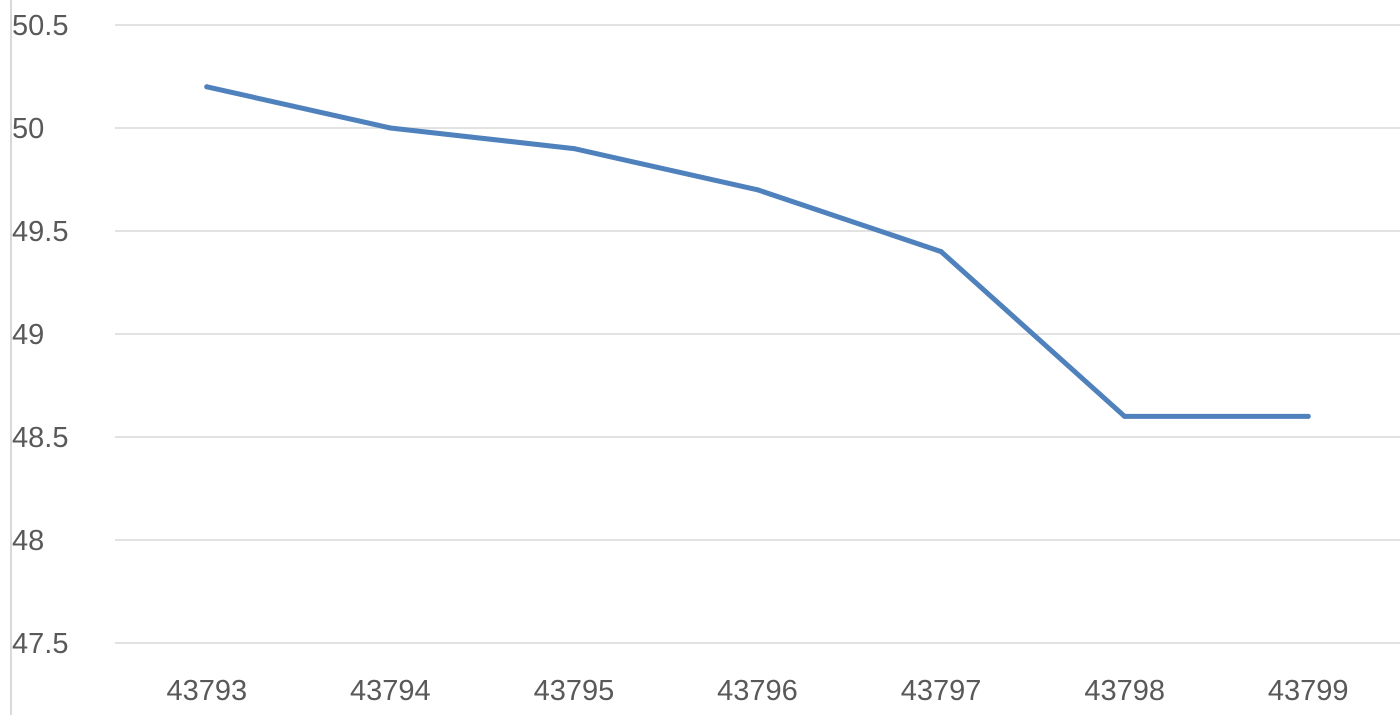 Image resolution: width=1400 pixels, height=715 pixels. I want to click on x-tick-label: 43795, so click(574, 691).